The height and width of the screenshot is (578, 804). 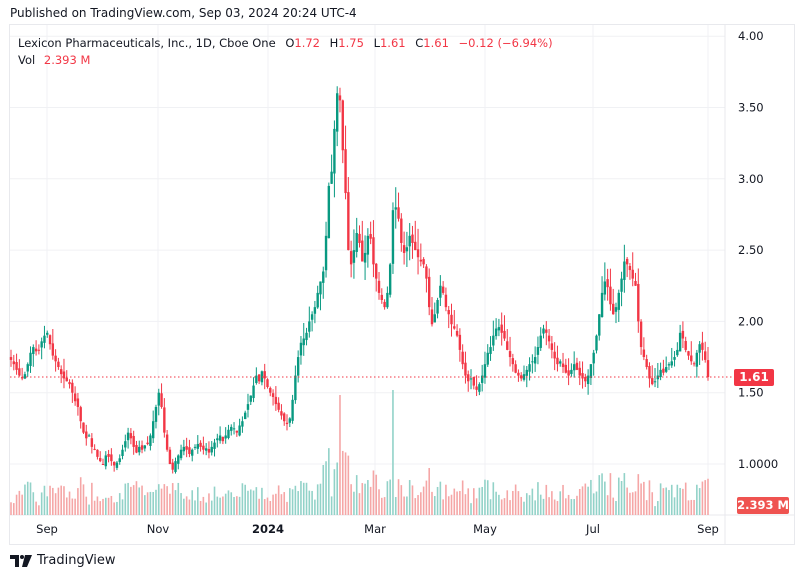 I want to click on time-axis-label: Nov, so click(x=158, y=529).